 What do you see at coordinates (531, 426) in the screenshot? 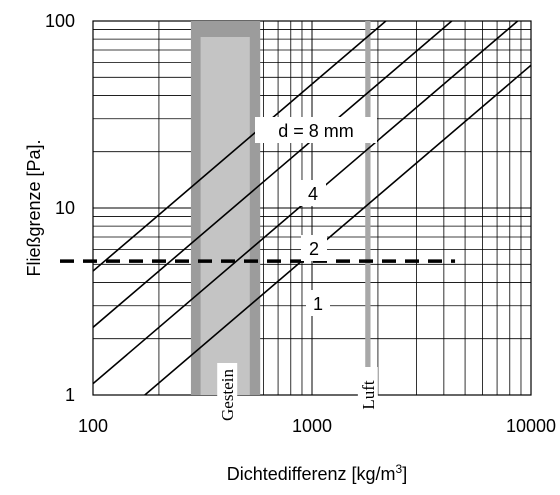
I see `x-tick-label: 10000` at bounding box center [531, 426].